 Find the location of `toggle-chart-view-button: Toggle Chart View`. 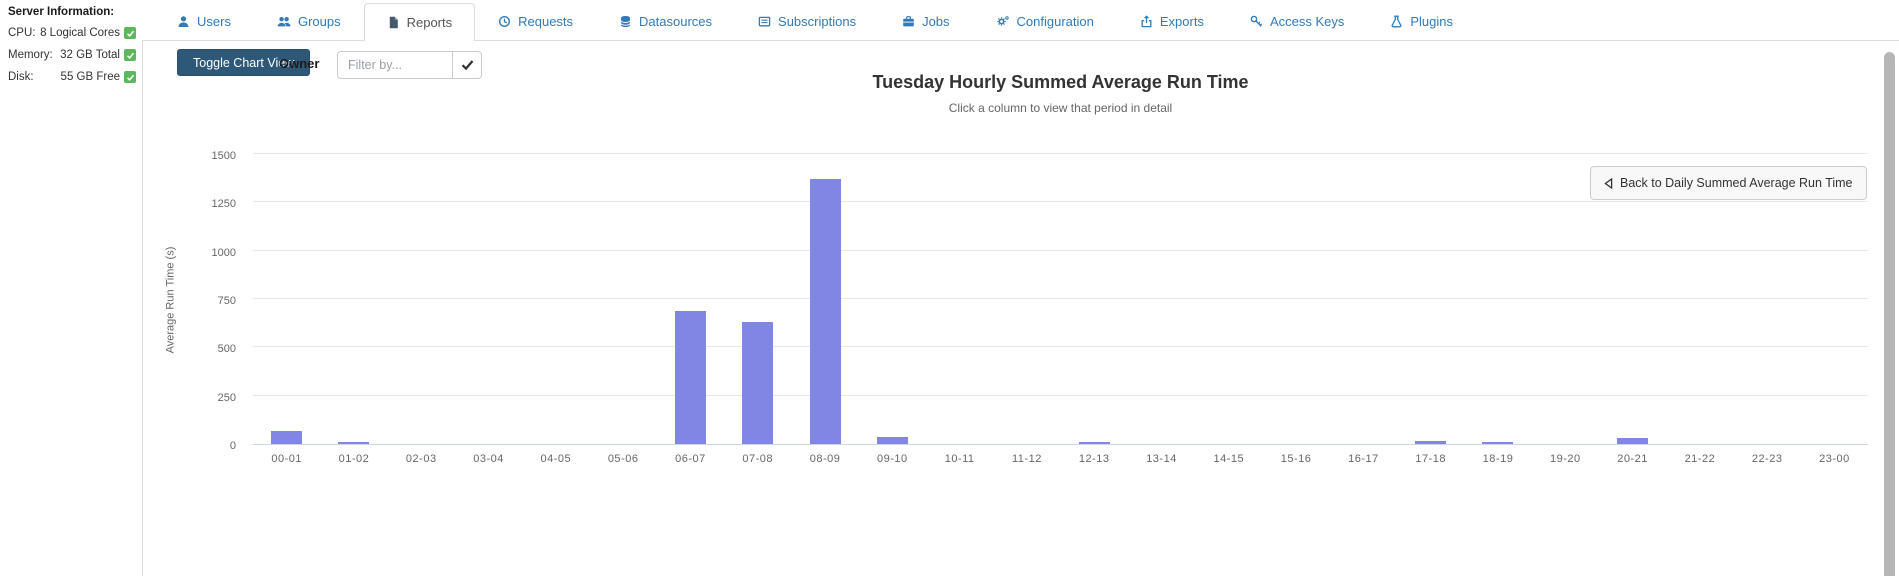

toggle-chart-view-button: Toggle Chart View is located at coordinates (244, 62).